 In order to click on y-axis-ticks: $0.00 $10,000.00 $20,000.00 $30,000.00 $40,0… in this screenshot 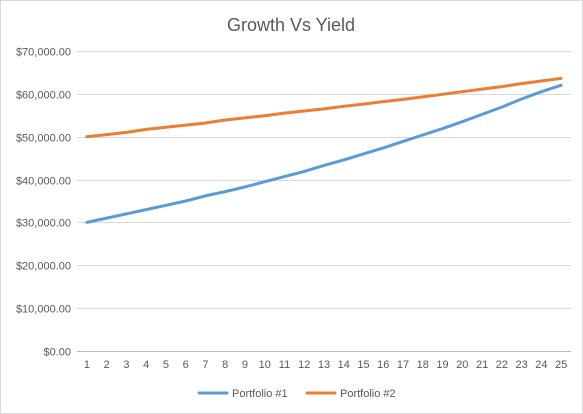, I will do `click(43, 203)`.